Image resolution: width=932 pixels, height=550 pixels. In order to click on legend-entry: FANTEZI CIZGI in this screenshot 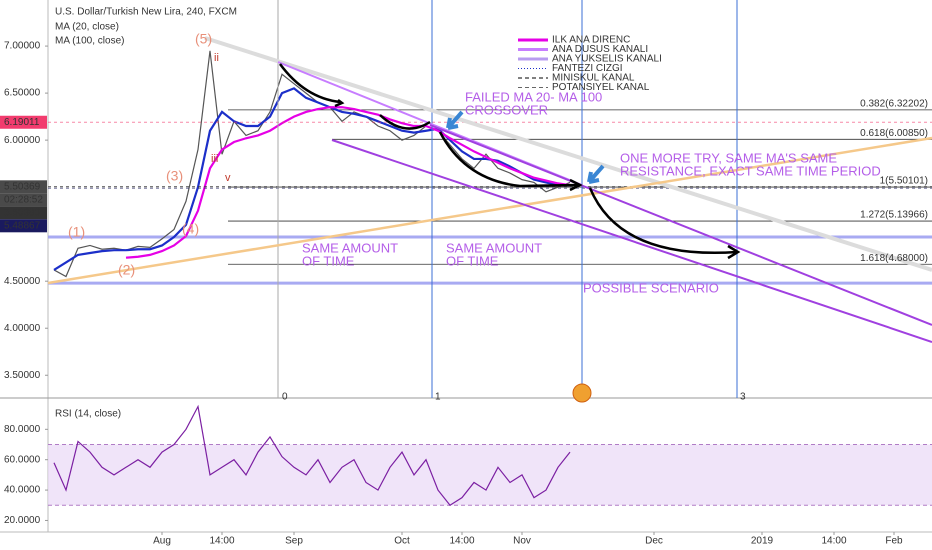, I will do `click(587, 68)`.